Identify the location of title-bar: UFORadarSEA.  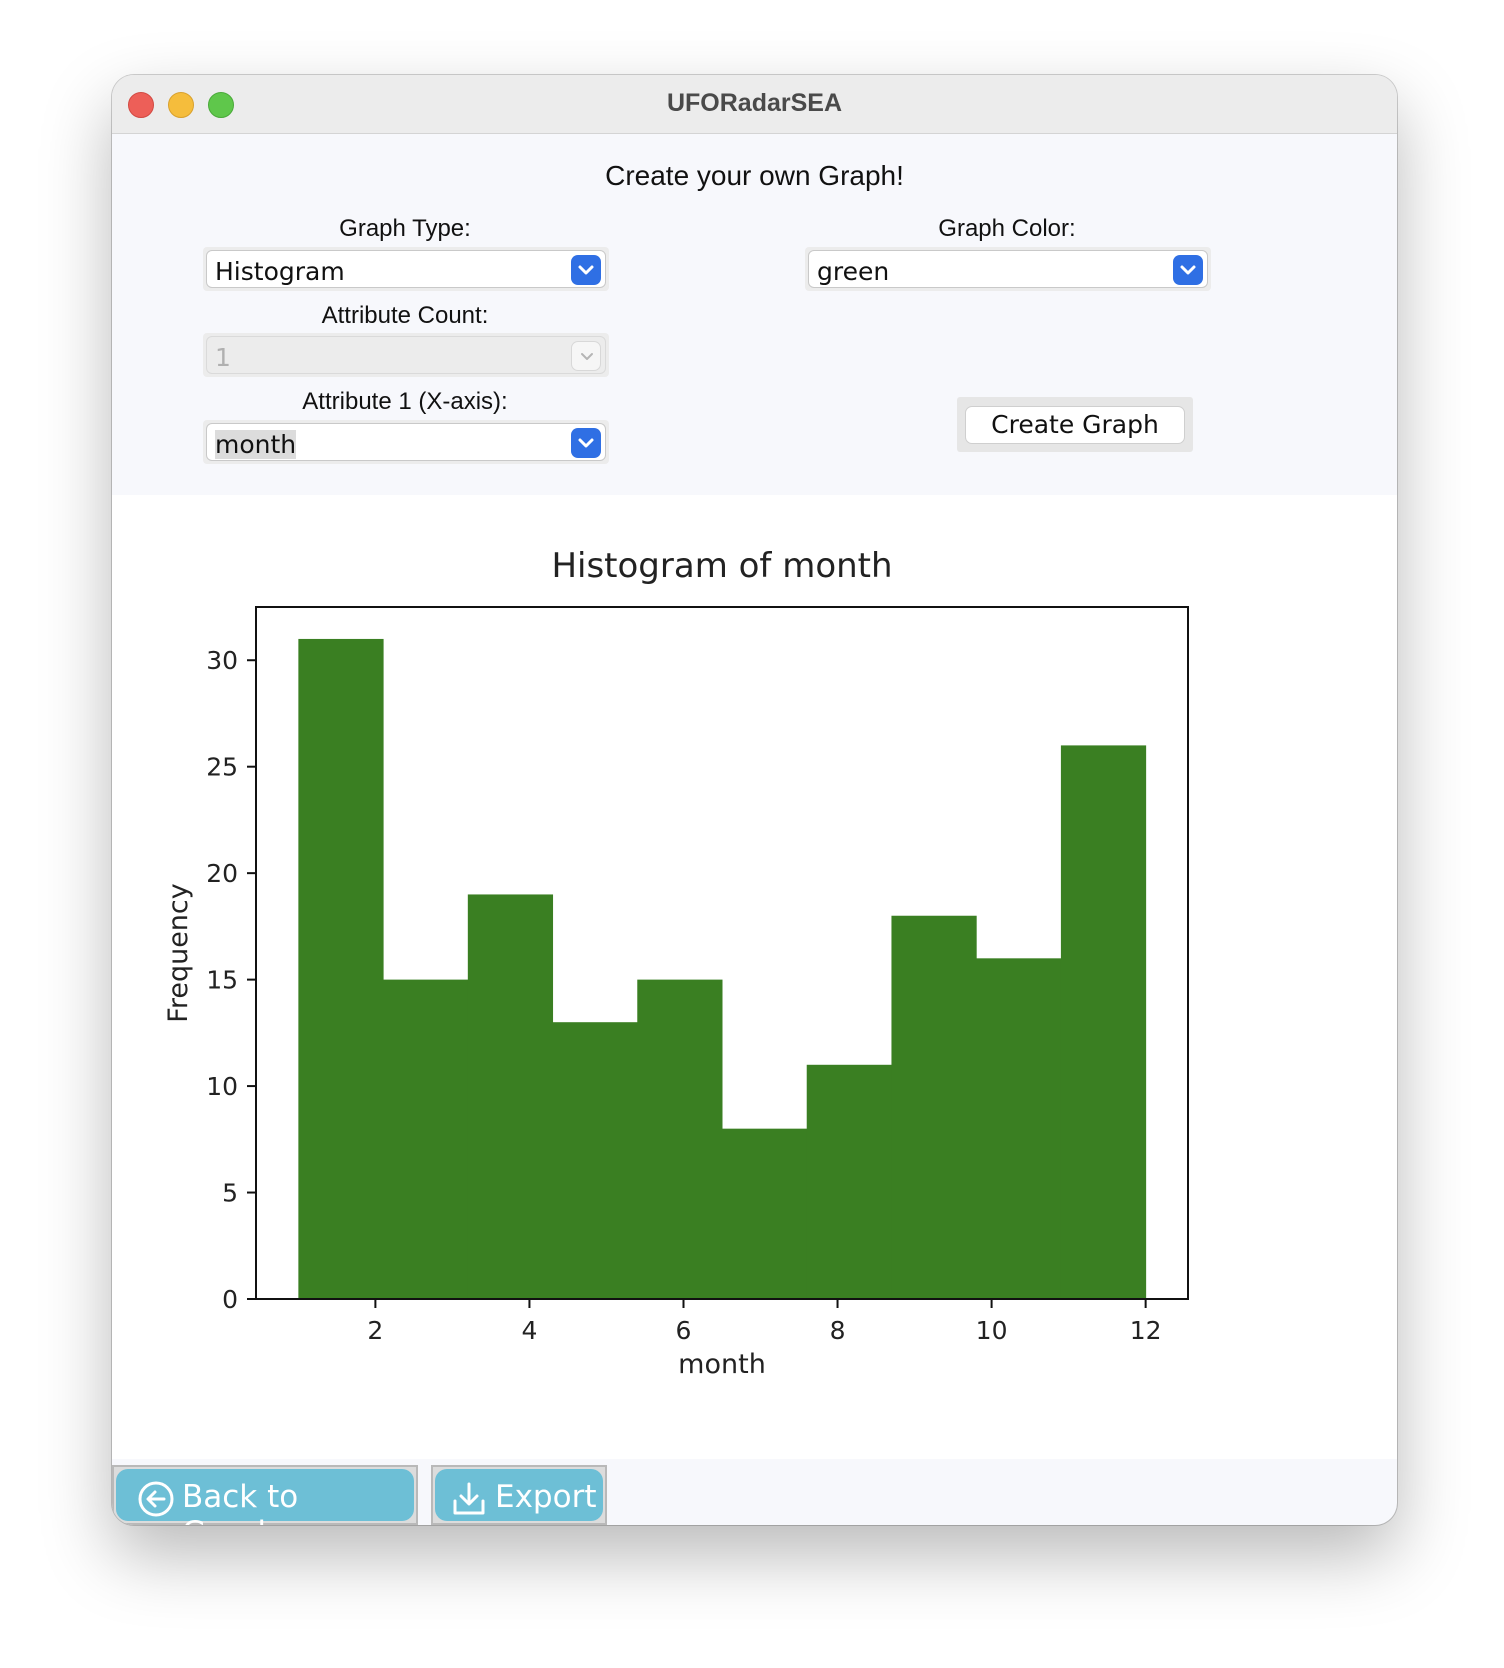
(754, 104).